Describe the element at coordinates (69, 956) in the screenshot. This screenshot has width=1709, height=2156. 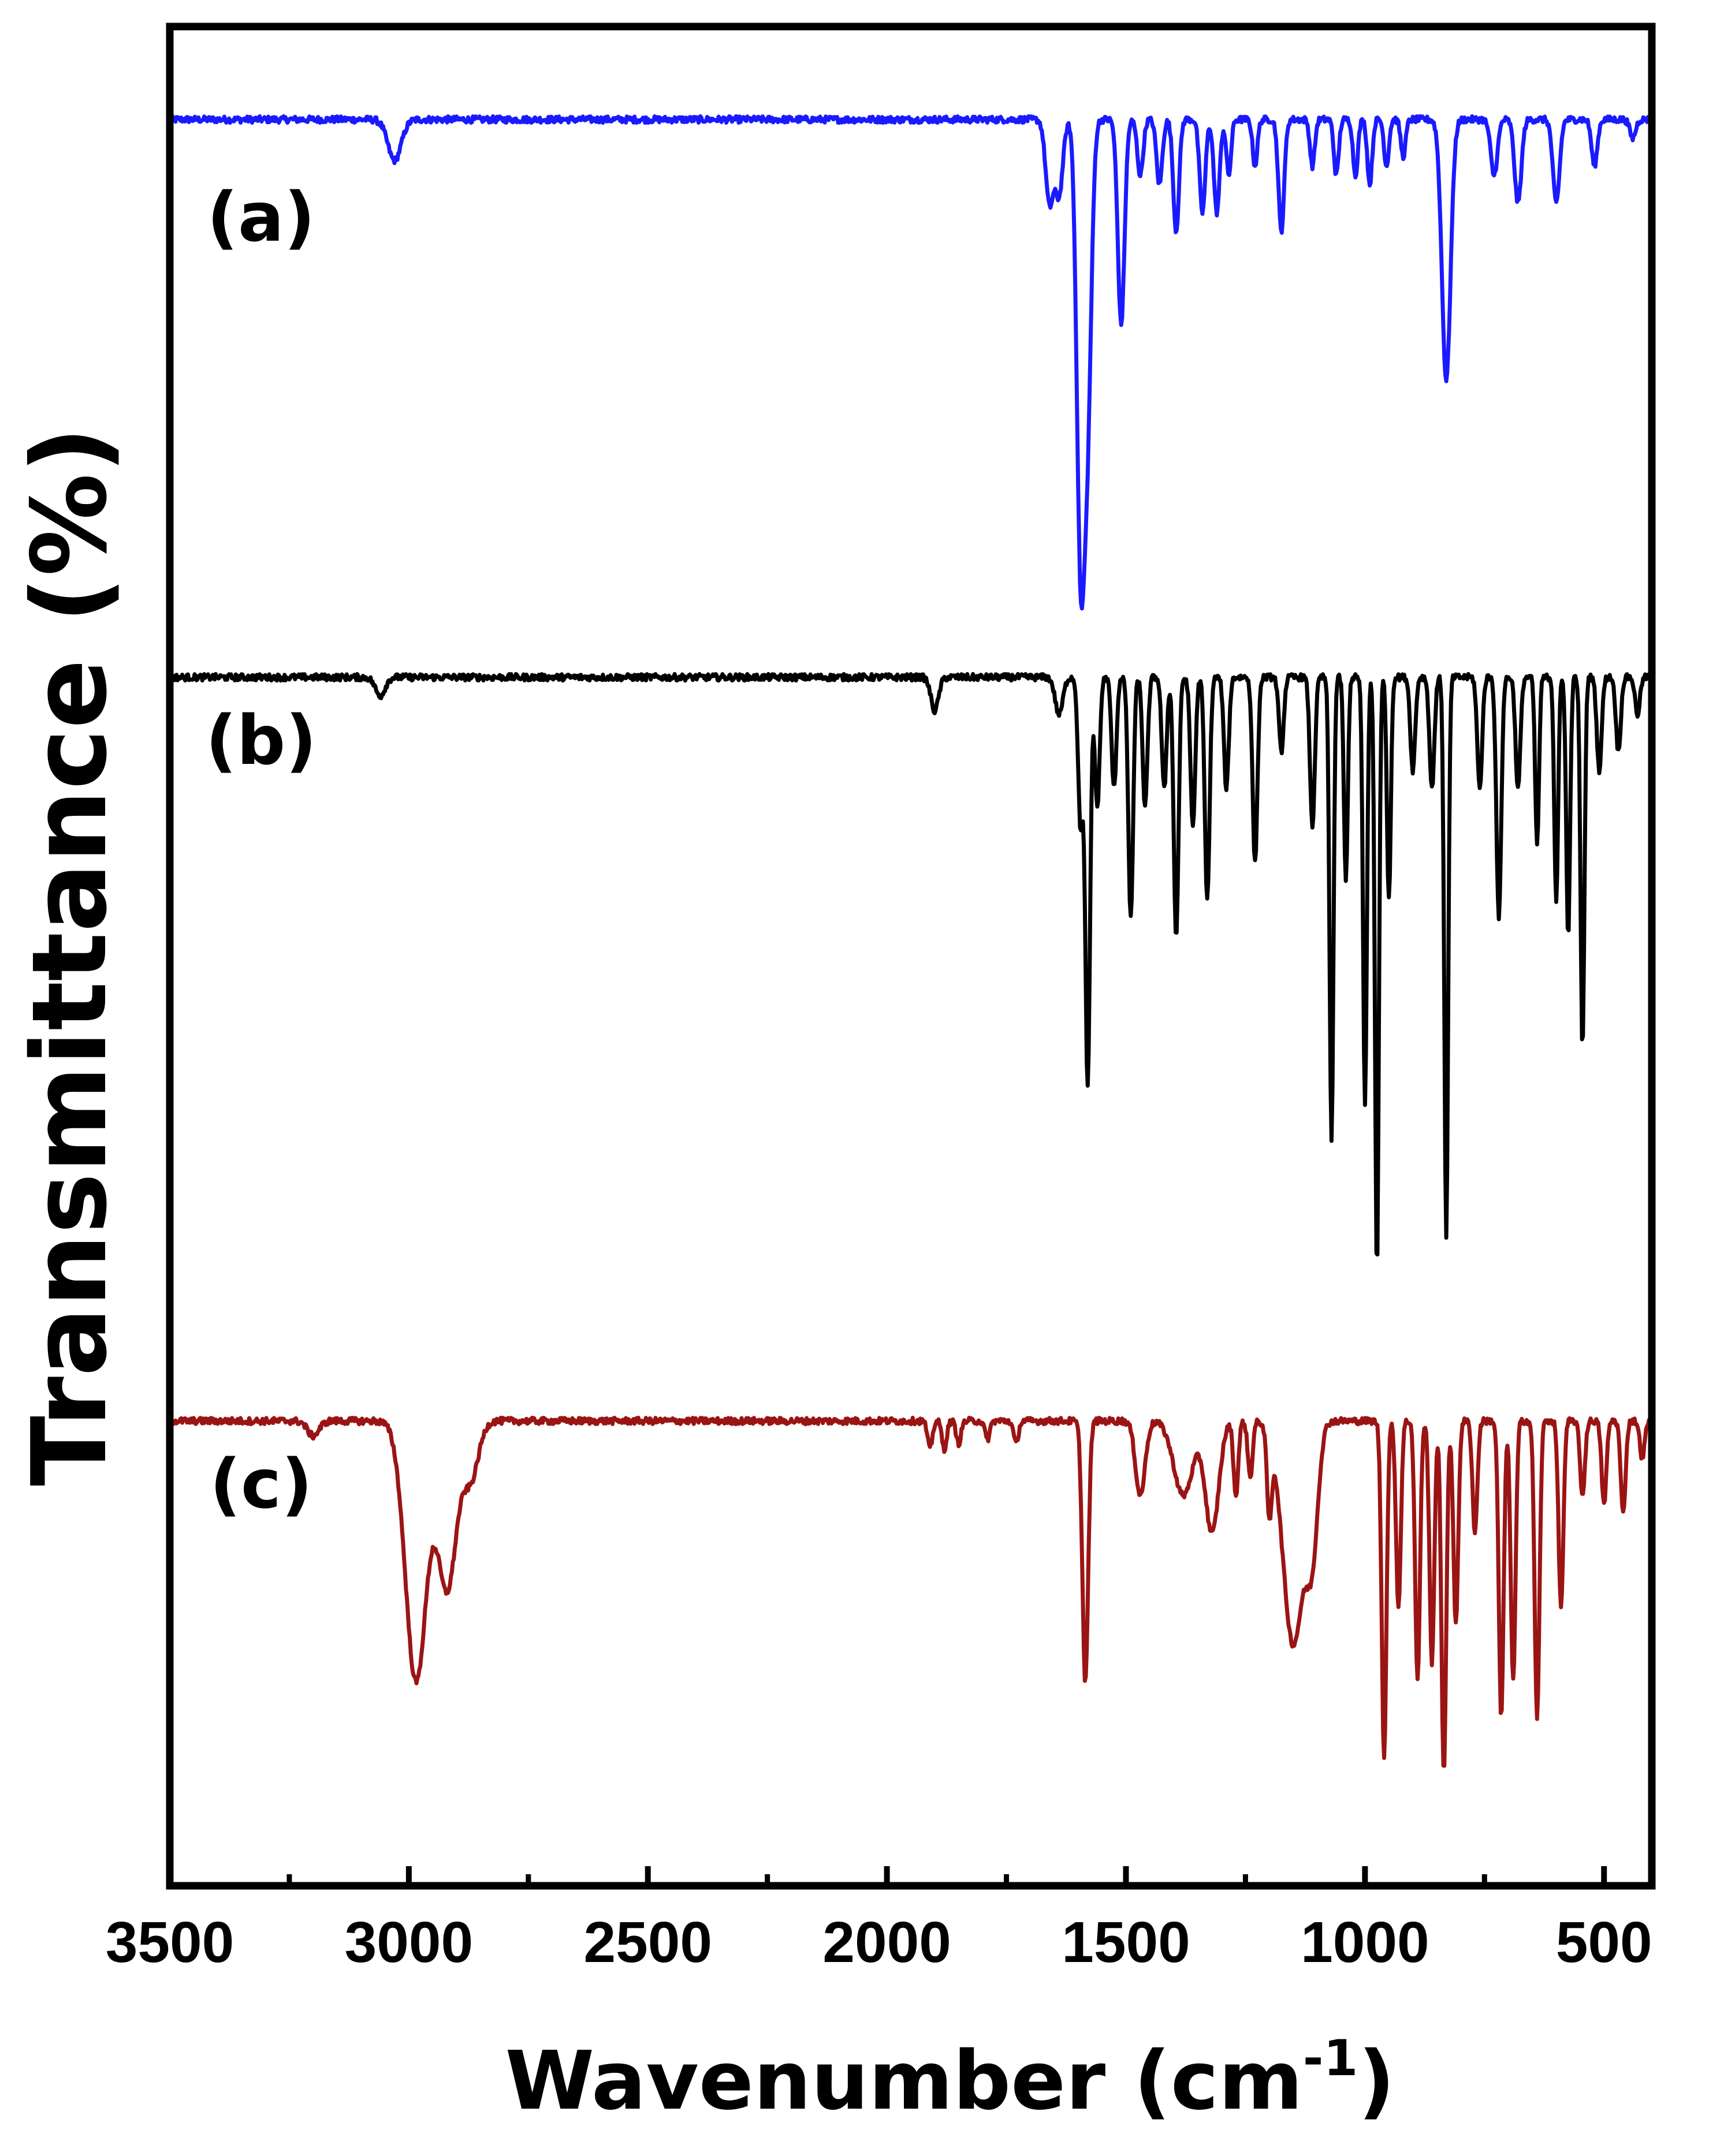
I see `y-axis-title: Transmittance (%)` at that location.